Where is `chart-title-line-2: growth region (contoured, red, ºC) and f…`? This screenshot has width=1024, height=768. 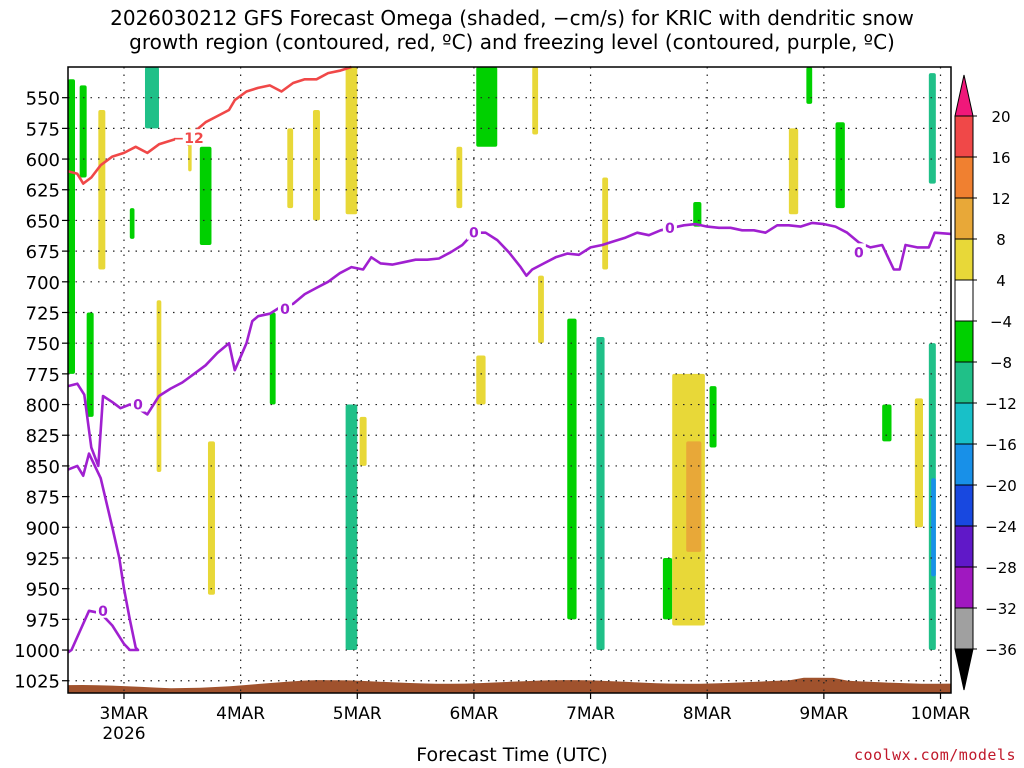
chart-title-line-2: growth region (contoured, red, ºC) and f… is located at coordinates (512, 42).